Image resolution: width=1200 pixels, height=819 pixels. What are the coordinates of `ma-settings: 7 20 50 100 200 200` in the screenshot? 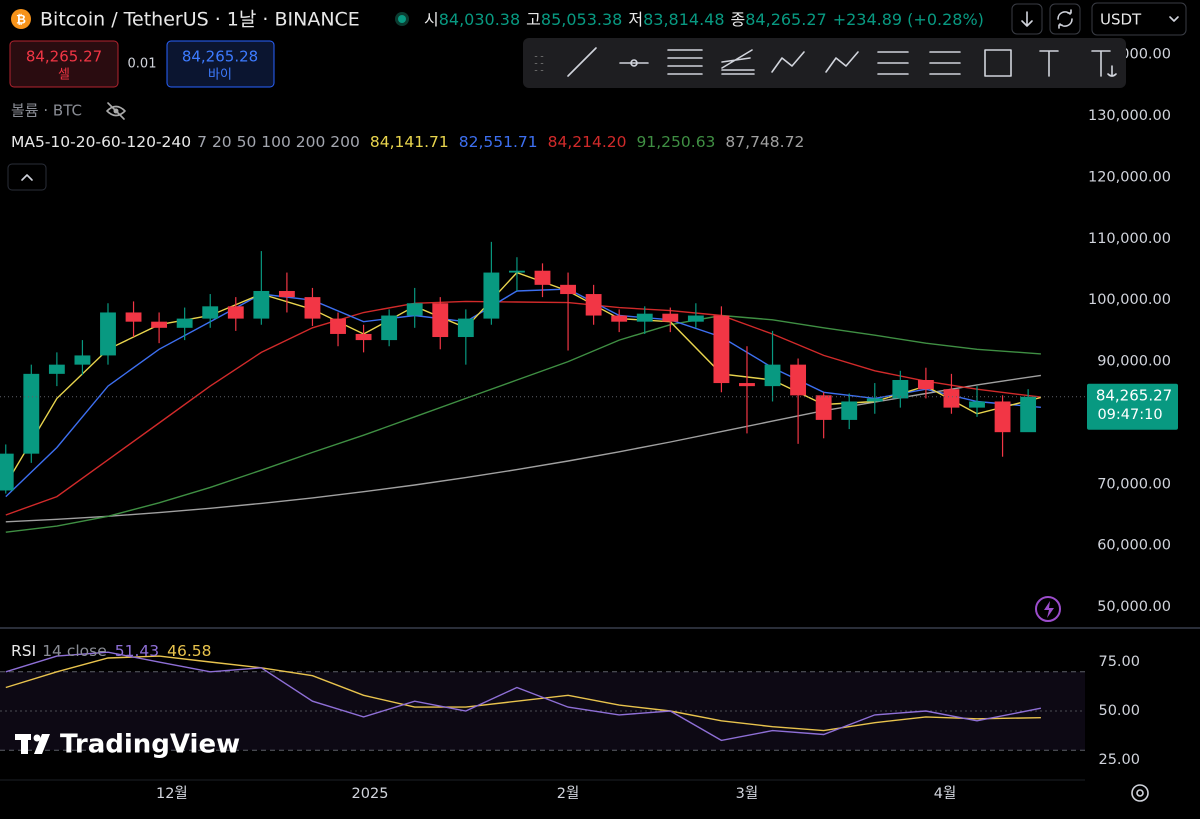 It's located at (278, 142).